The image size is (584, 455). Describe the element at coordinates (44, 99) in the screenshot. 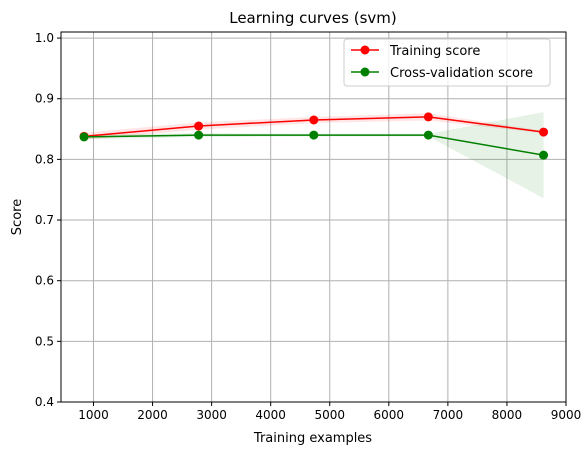

I see `y-tick-label: 0.9` at that location.